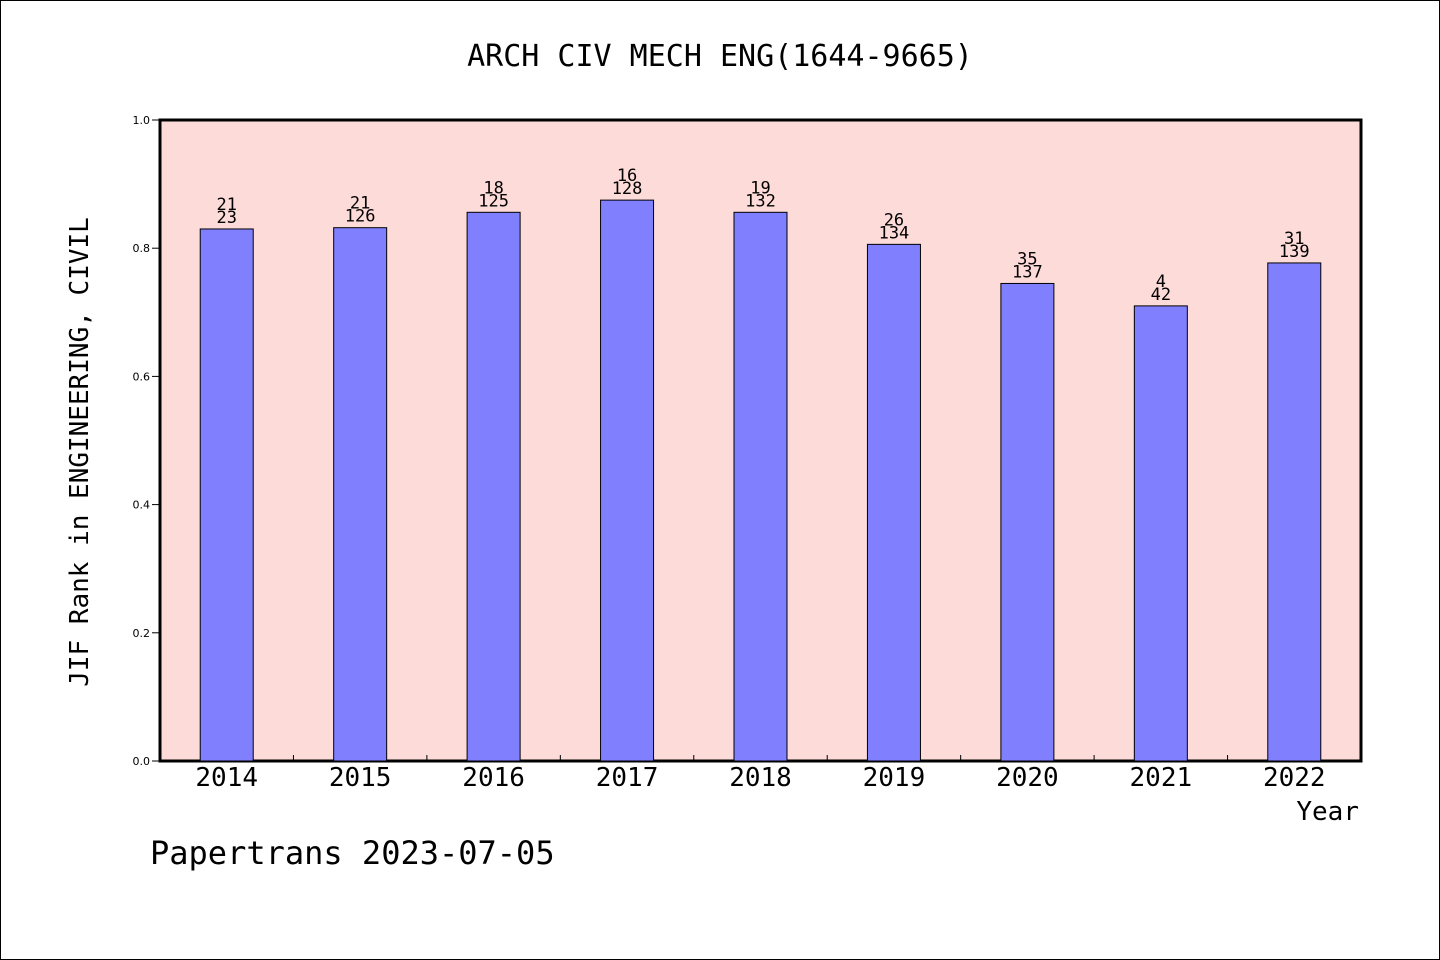 The image size is (1440, 960). What do you see at coordinates (360, 778) in the screenshot?
I see `x-tick-label: 2015` at bounding box center [360, 778].